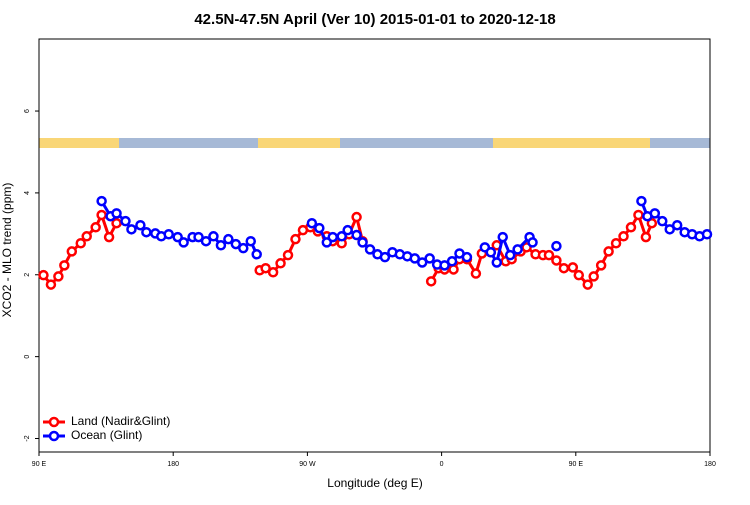 This screenshot has height=505, width=750. What do you see at coordinates (120, 421) in the screenshot?
I see `legend-label: Land (Nadir&Glint)` at bounding box center [120, 421].